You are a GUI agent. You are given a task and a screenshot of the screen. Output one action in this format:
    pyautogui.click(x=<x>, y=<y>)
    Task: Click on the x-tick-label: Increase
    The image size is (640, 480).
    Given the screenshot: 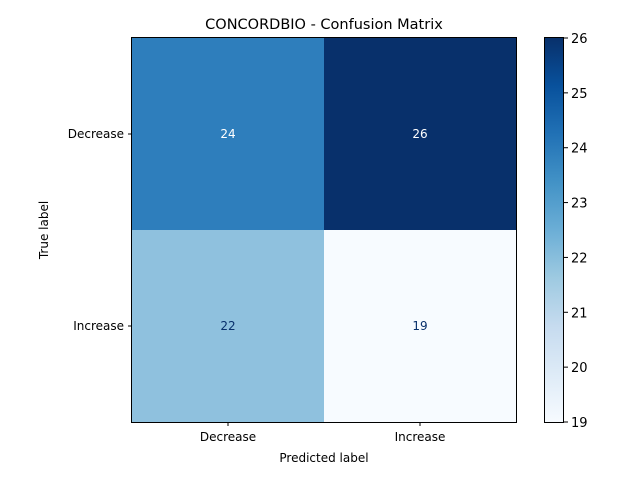 What is the action you would take?
    pyautogui.click(x=420, y=437)
    